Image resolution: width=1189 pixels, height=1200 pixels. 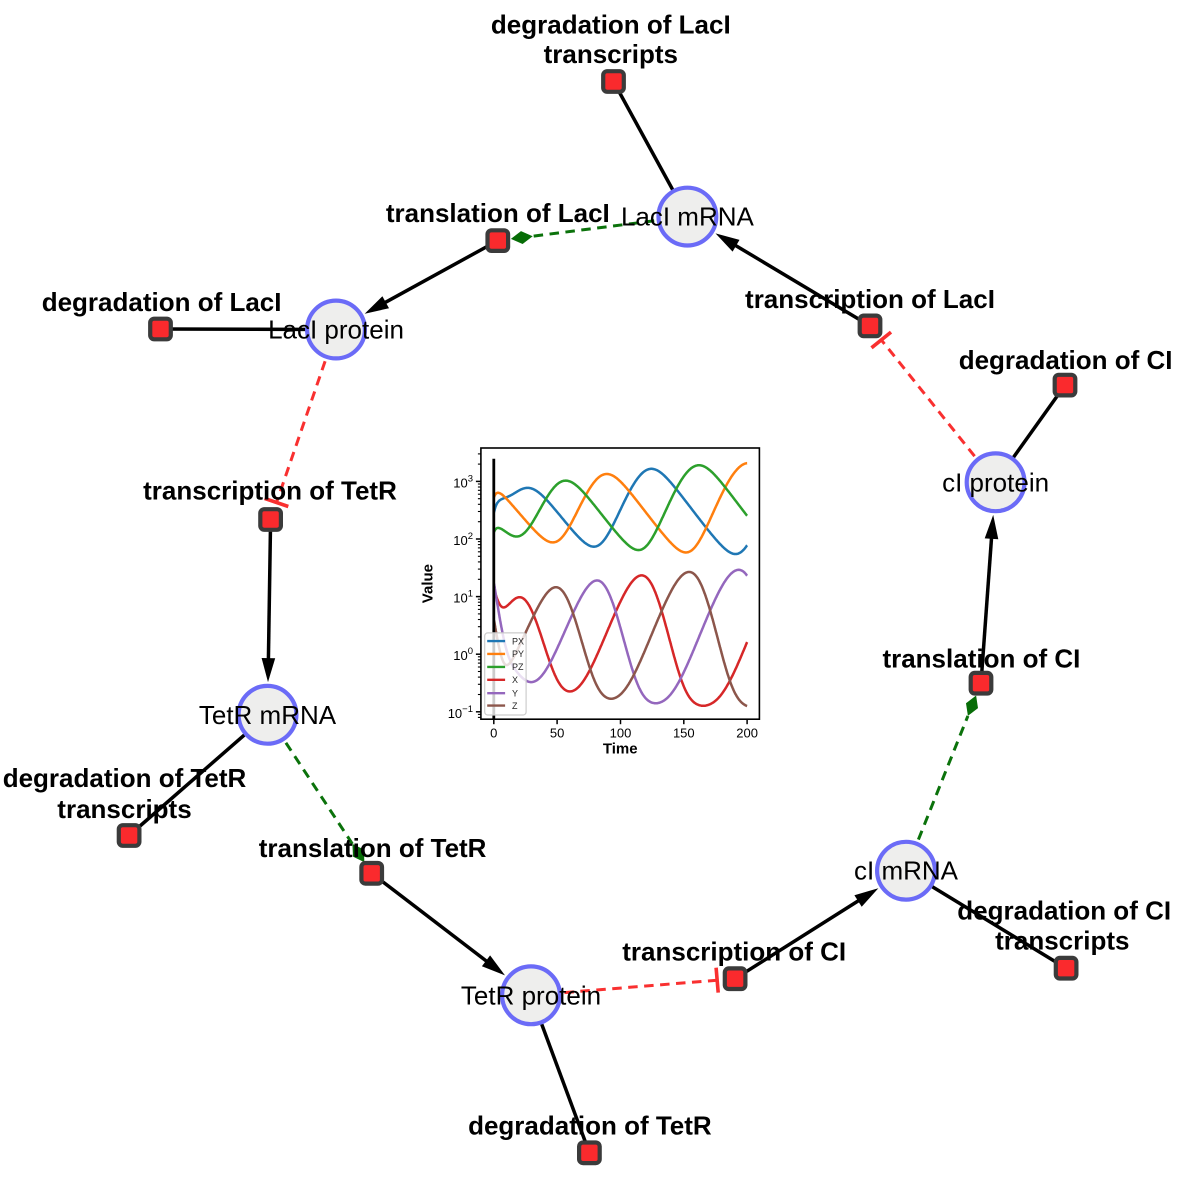 What do you see at coordinates (463, 481) in the screenshot?
I see `svg-text: 103` at bounding box center [463, 481].